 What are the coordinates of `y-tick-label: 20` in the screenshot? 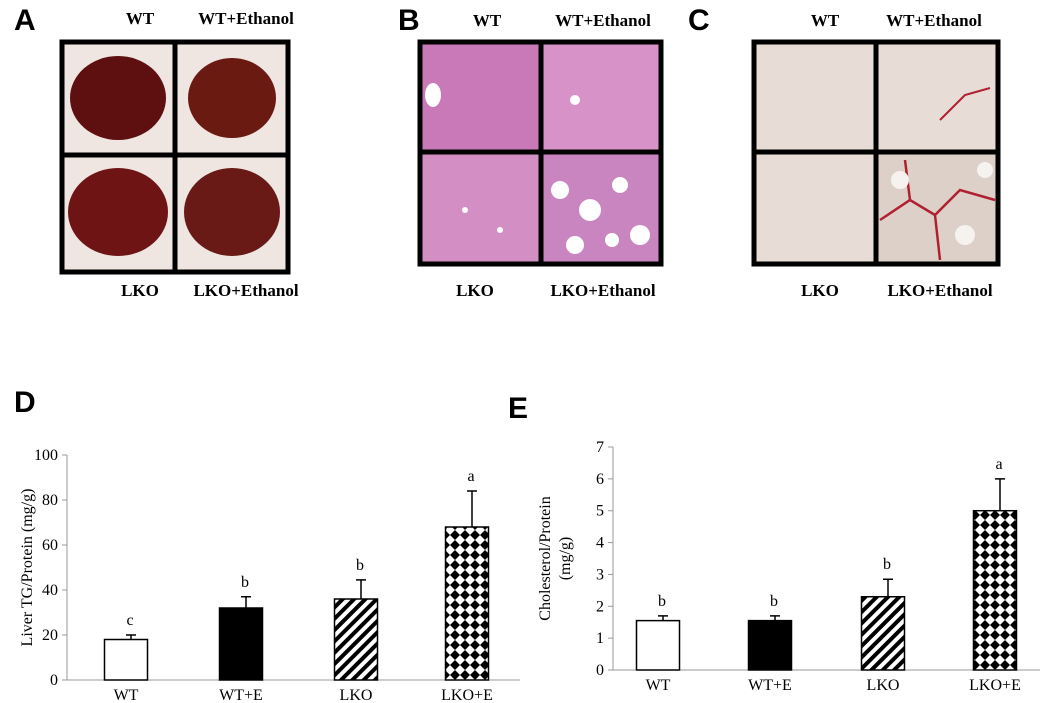 It's located at (50, 635).